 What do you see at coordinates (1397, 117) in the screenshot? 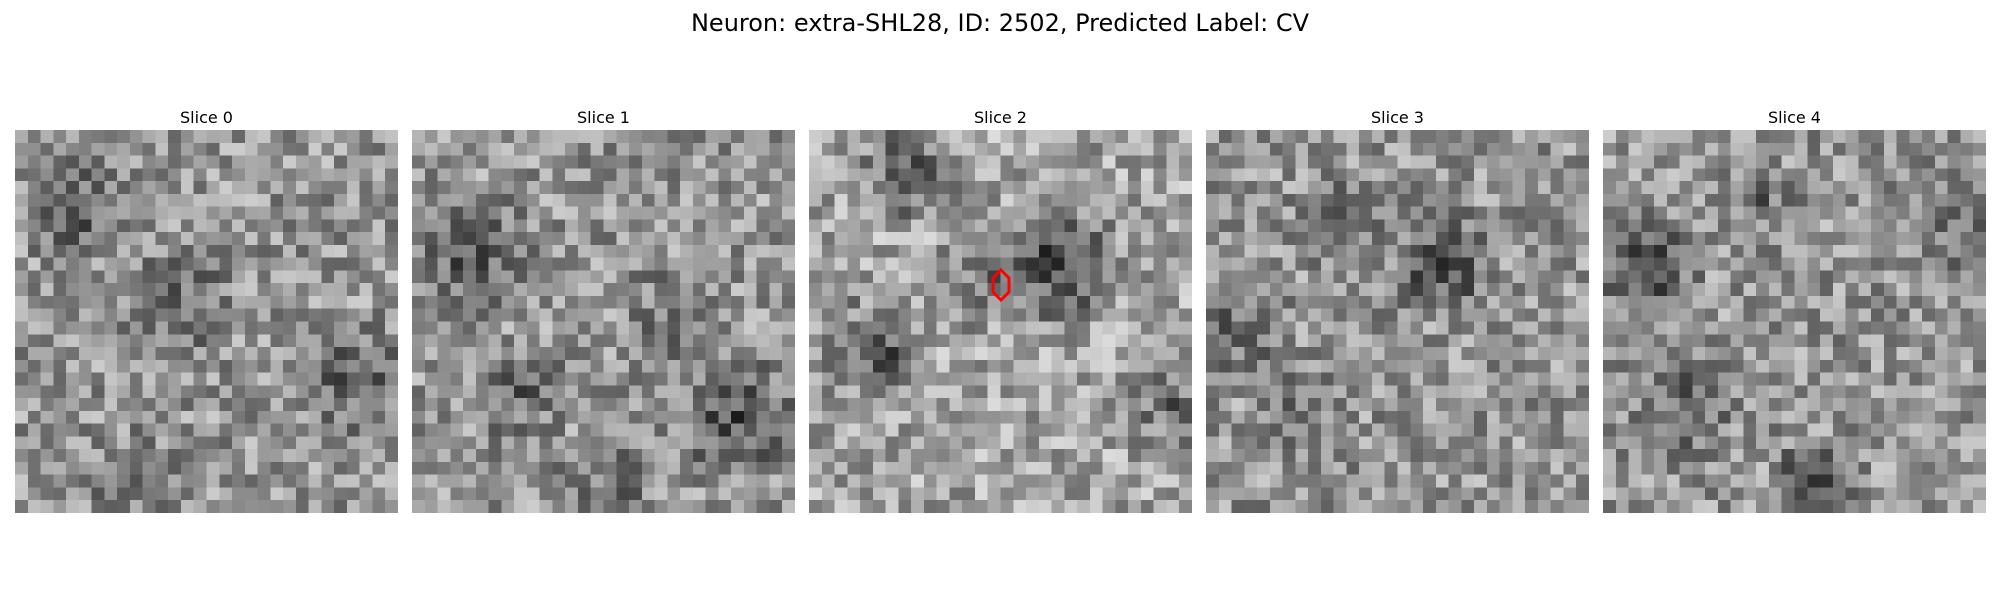
I see `slice-title-3: Slice 3` at bounding box center [1397, 117].